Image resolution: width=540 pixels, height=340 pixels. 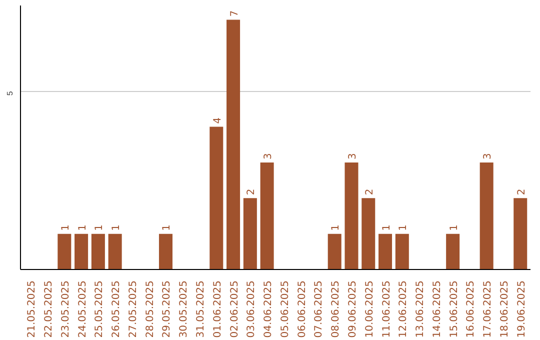 I want to click on x-tick-label: 04.06.2025, so click(x=268, y=309).